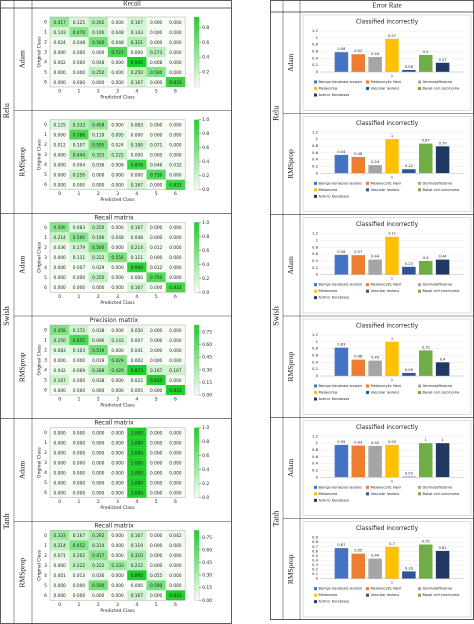  Describe the element at coordinates (59, 248) in the screenshot. I see `cell-label: 0.036` at that location.